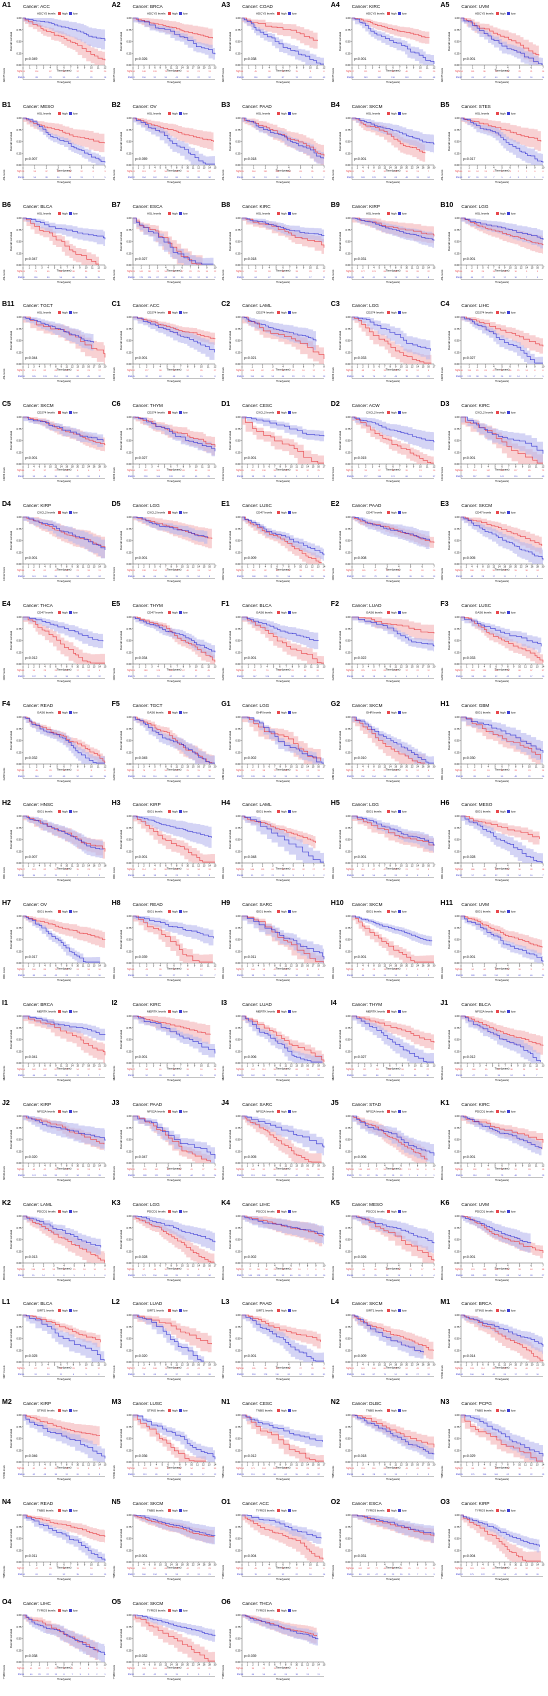 The width and height of the screenshot is (548, 1696). What do you see at coordinates (187, 78) in the screenshot?
I see `risk-count-low: 26` at bounding box center [187, 78].